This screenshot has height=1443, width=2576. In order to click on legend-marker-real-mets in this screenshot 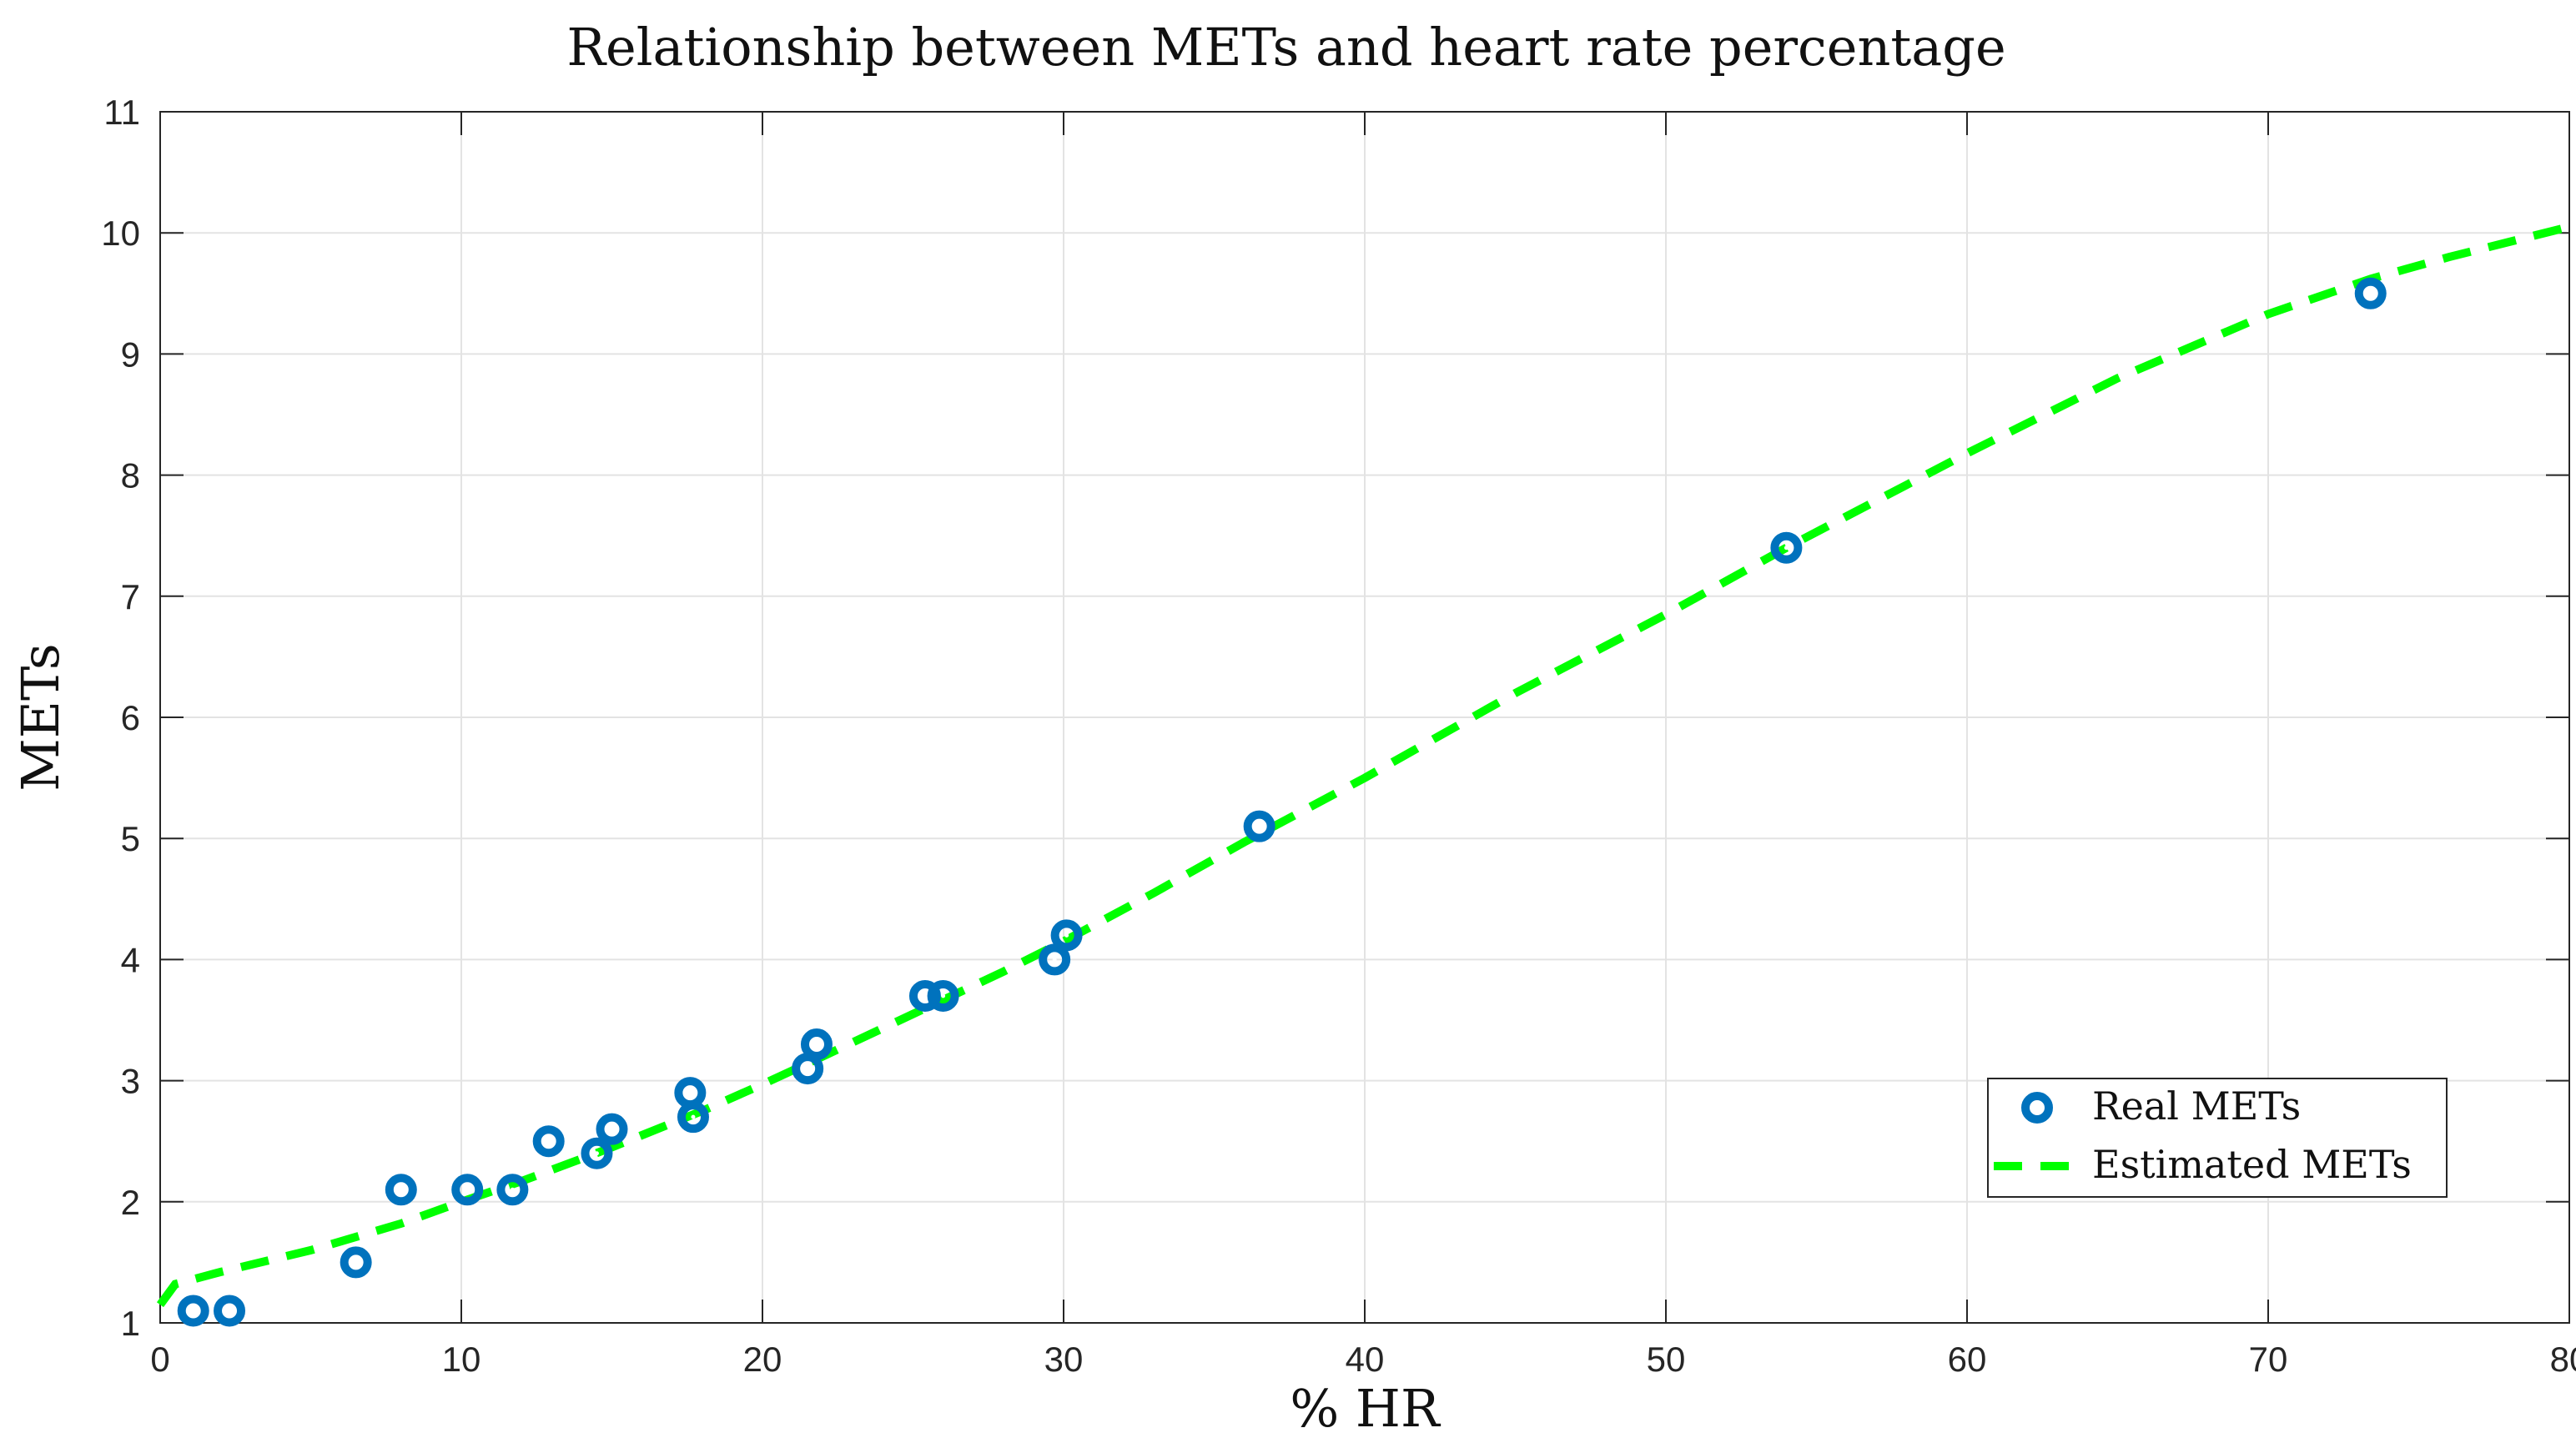, I will do `click(2037, 1108)`.